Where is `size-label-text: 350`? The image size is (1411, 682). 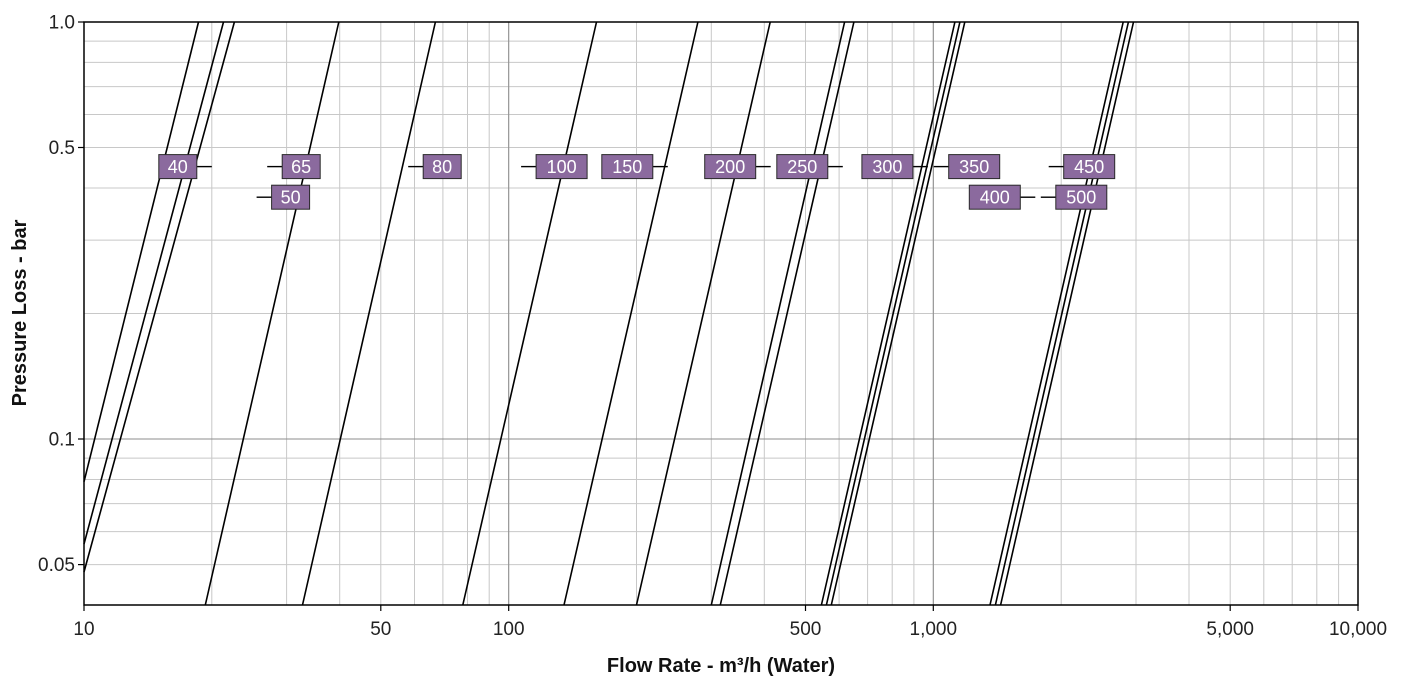 size-label-text: 350 is located at coordinates (974, 167).